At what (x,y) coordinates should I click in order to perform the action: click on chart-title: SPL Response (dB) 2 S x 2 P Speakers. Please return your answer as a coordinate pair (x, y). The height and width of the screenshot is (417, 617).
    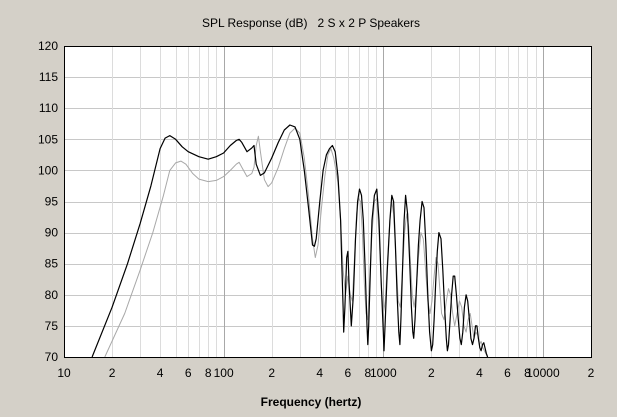
    Looking at the image, I should click on (311, 23).